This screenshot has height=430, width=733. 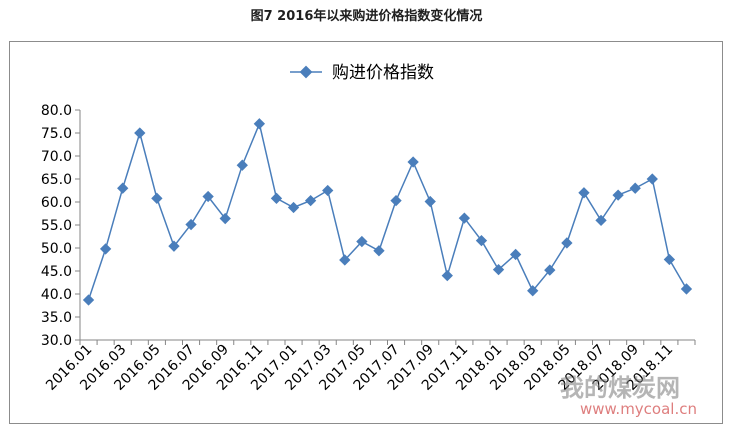 I want to click on y-tick-label: 30.0, so click(x=56, y=341).